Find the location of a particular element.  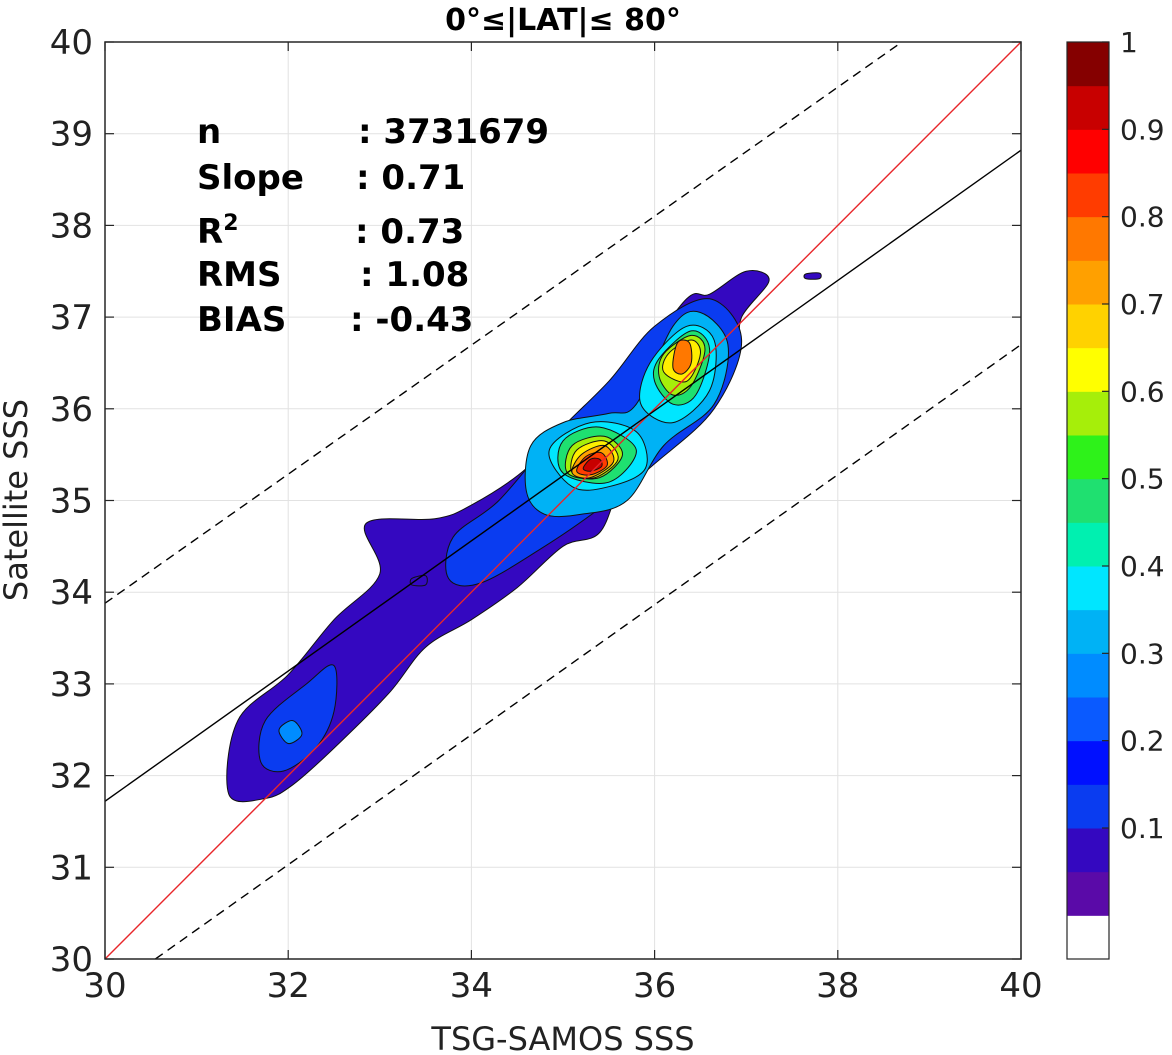

x-tick-label: 34 is located at coordinates (471, 986).